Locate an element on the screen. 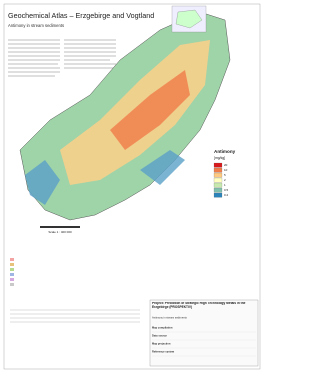 The image size is (320, 373). legend-label: 0.5 is located at coordinates (226, 190).